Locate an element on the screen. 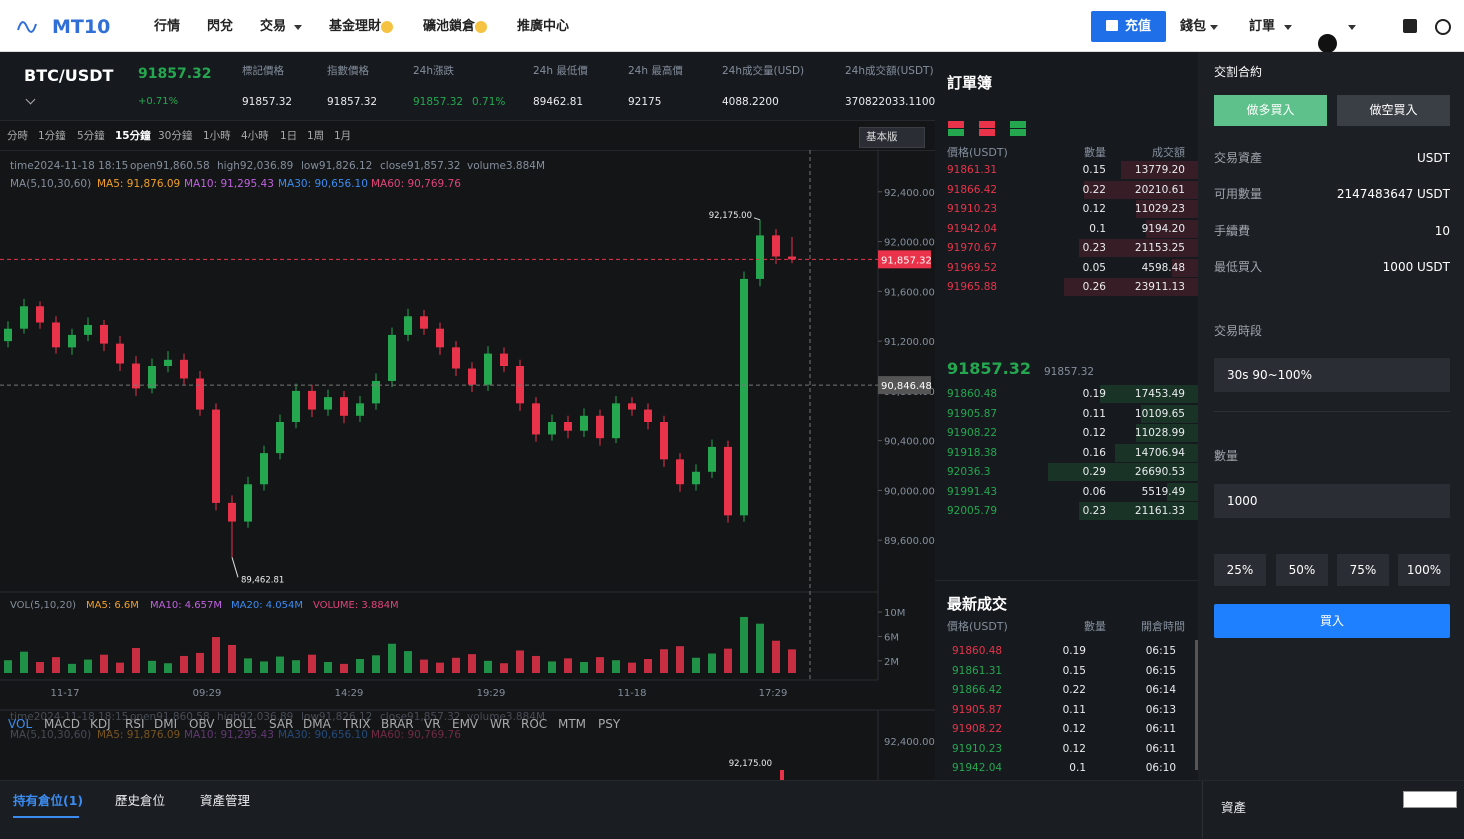 This screenshot has height=839, width=1464. y-tick-label: 92,000.00 is located at coordinates (909, 243).